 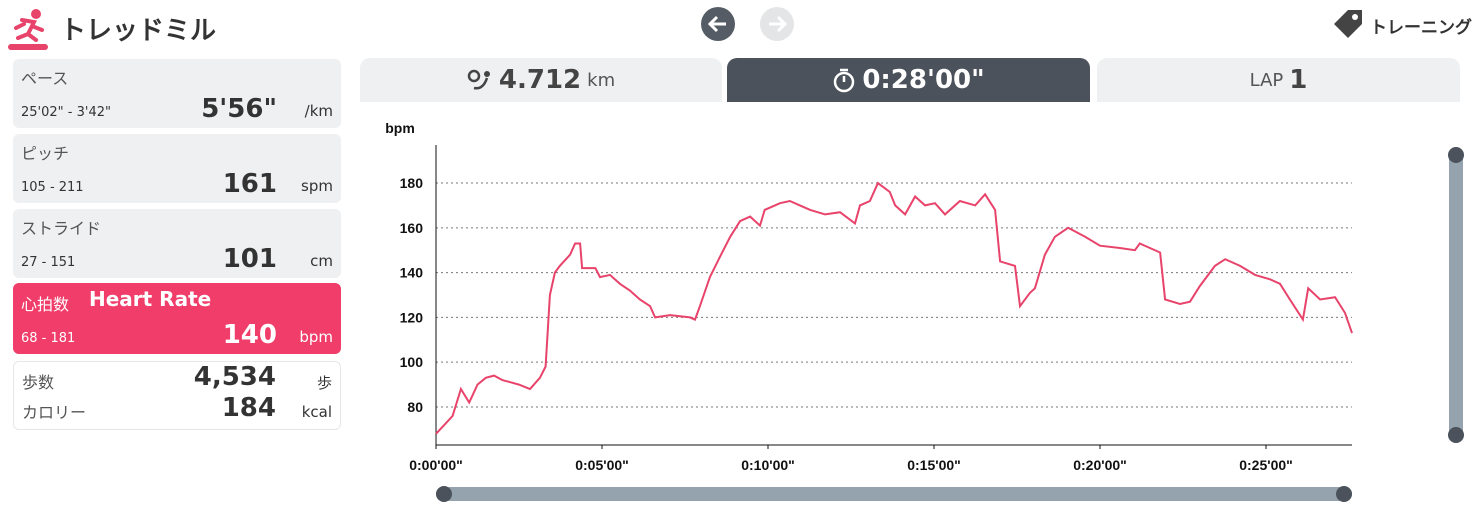 I want to click on total-value: 184, so click(x=248, y=408).